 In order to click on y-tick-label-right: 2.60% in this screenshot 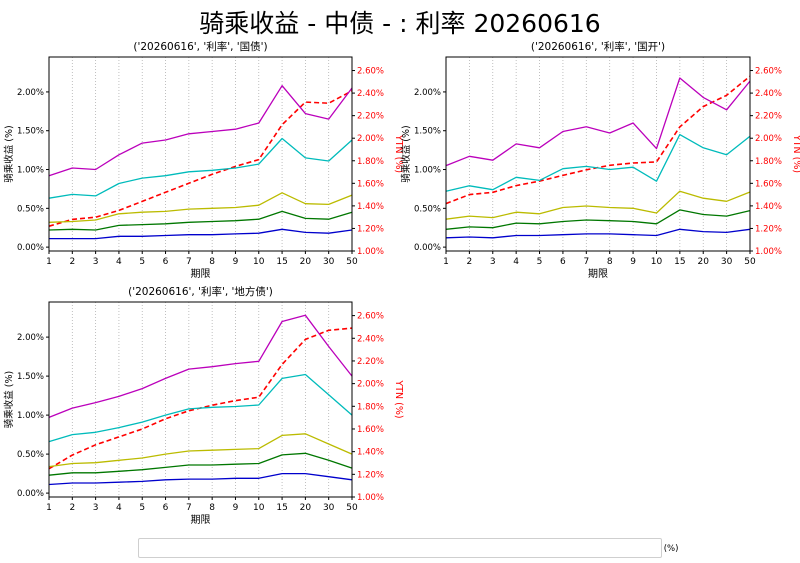, I will do `click(370, 72)`.